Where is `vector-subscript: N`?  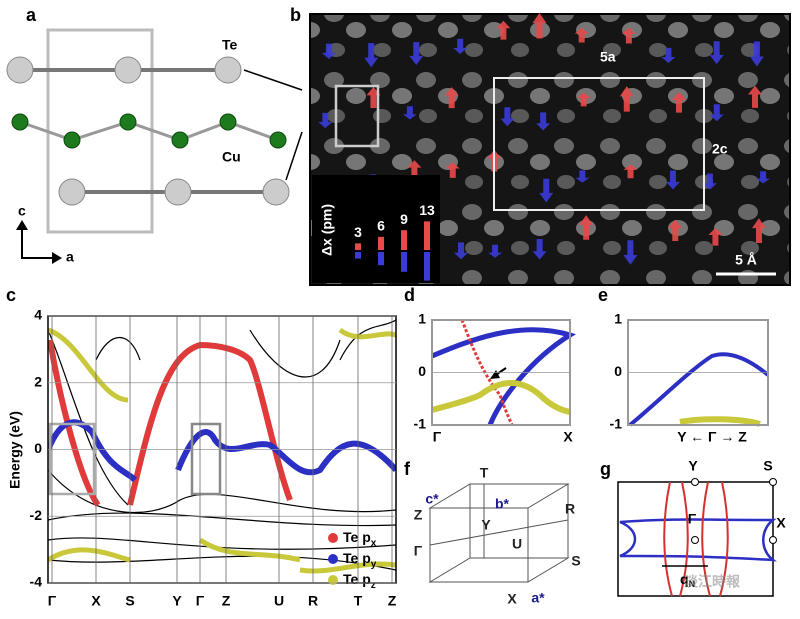
vector-subscript: N is located at coordinates (692, 584).